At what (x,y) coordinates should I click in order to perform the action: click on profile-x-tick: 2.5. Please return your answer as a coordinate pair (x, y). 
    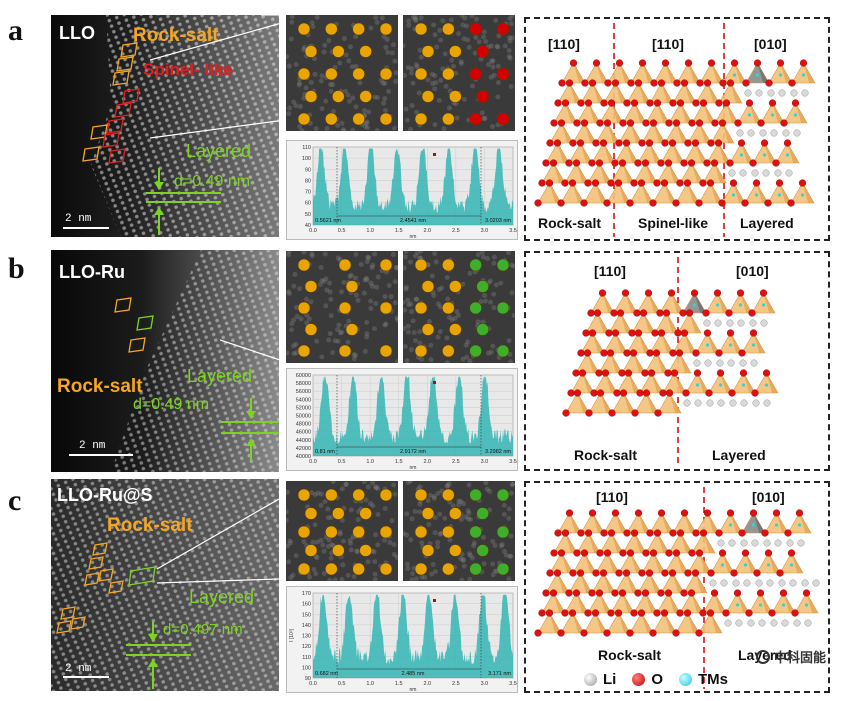
    Looking at the image, I should click on (456, 684).